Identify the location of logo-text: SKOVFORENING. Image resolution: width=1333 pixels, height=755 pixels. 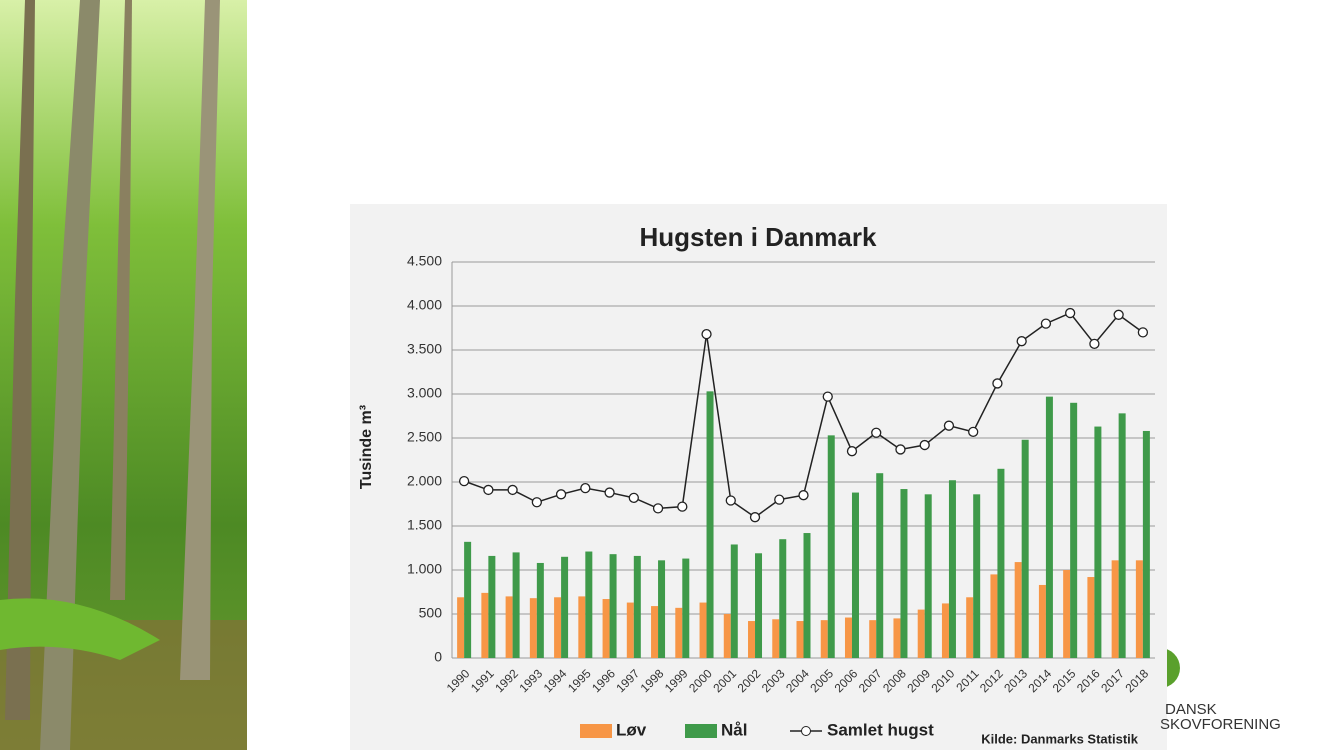
(1220, 724).